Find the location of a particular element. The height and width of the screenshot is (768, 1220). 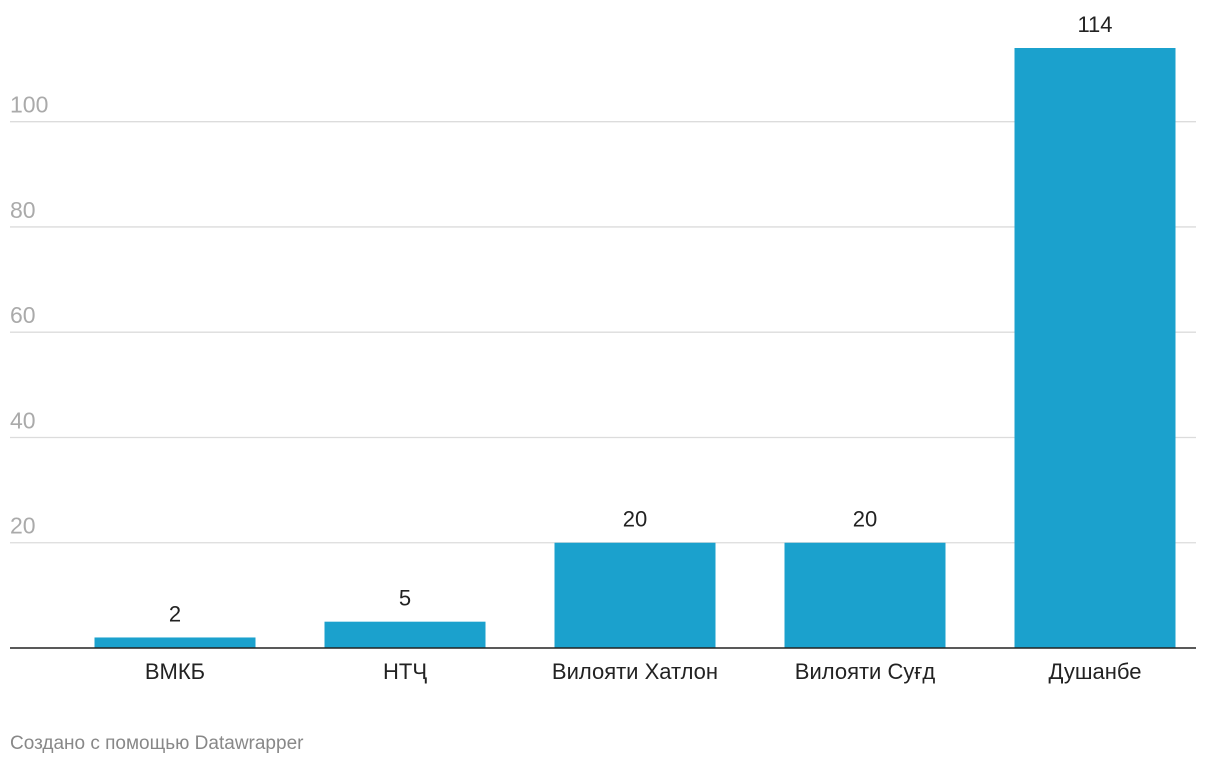

data-label: 2 is located at coordinates (175, 613).